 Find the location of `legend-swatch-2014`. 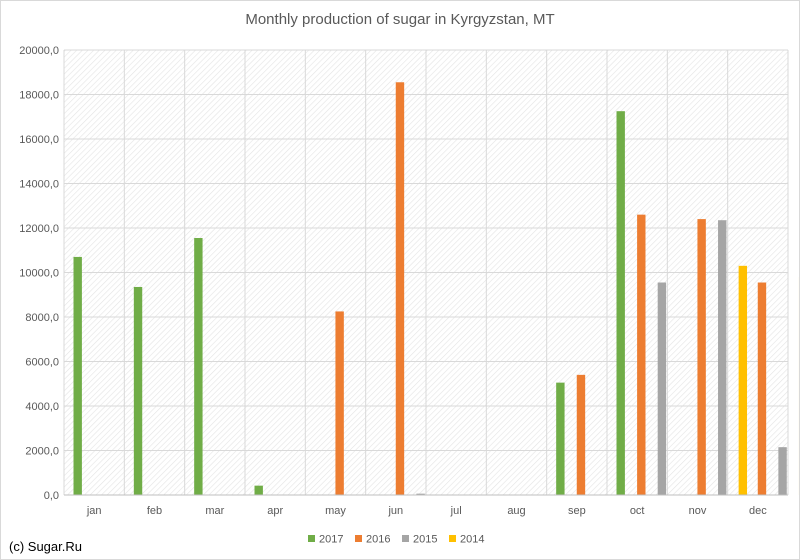

legend-swatch-2014 is located at coordinates (452, 538).